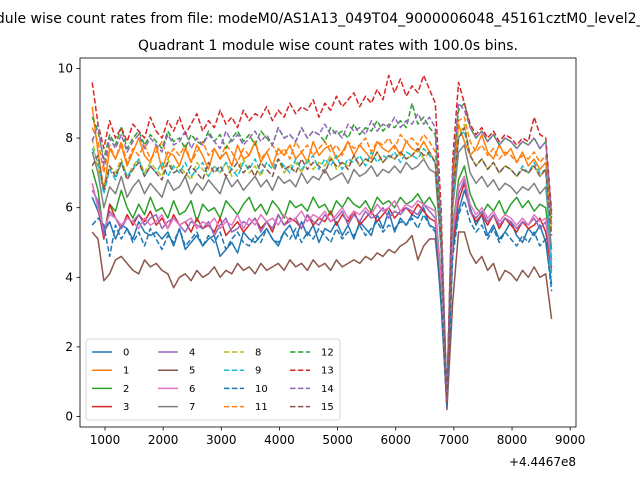 This screenshot has height=480, width=640. What do you see at coordinates (279, 440) in the screenshot?
I see `x-tick-label: 4000` at bounding box center [279, 440].